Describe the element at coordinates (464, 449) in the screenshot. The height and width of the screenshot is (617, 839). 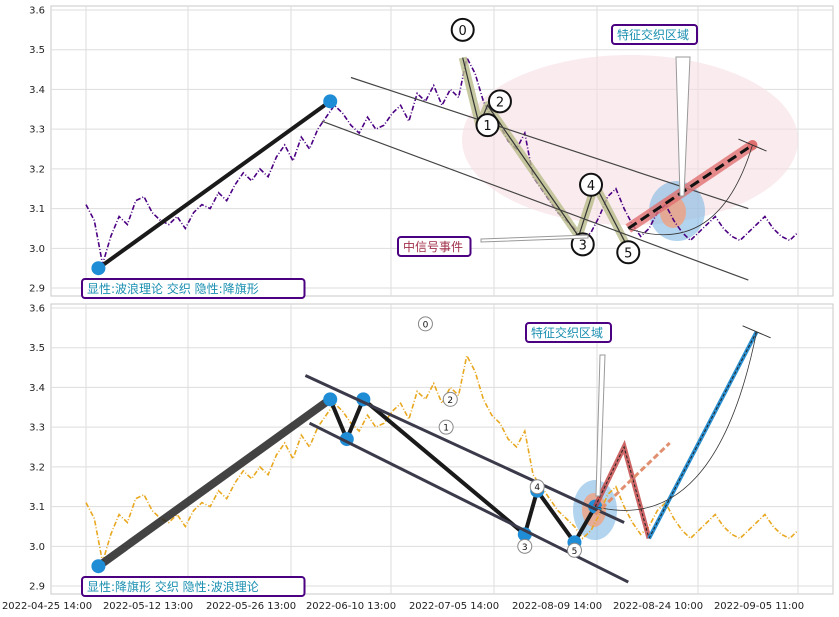
I see `channel-line-upper` at that location.